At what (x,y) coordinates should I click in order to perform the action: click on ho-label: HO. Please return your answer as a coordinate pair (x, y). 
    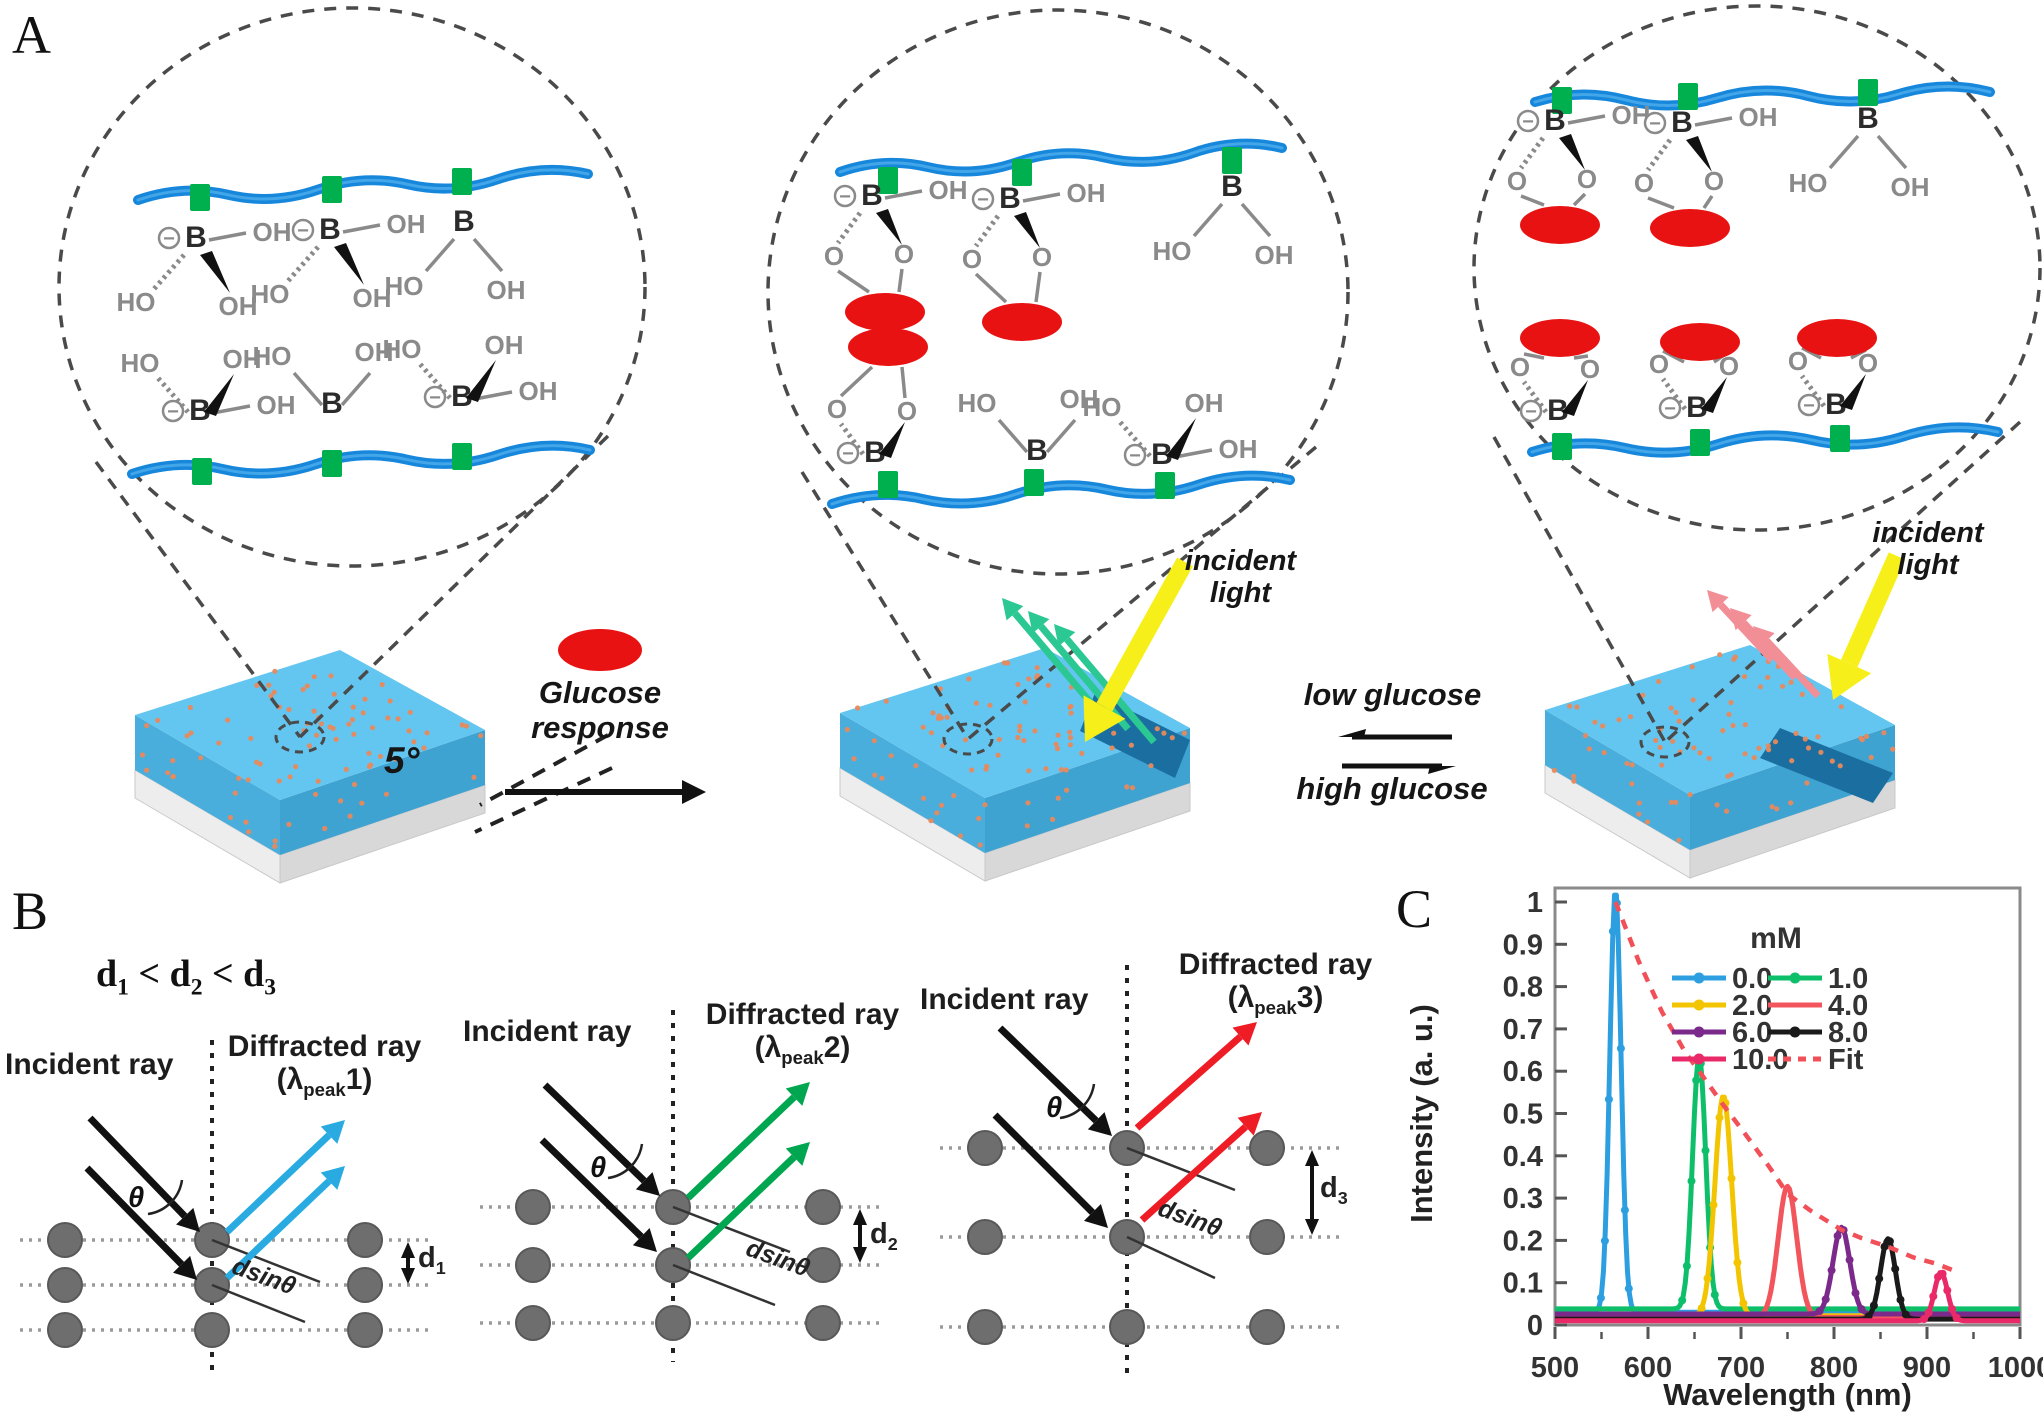
    Looking at the image, I should click on (140, 363).